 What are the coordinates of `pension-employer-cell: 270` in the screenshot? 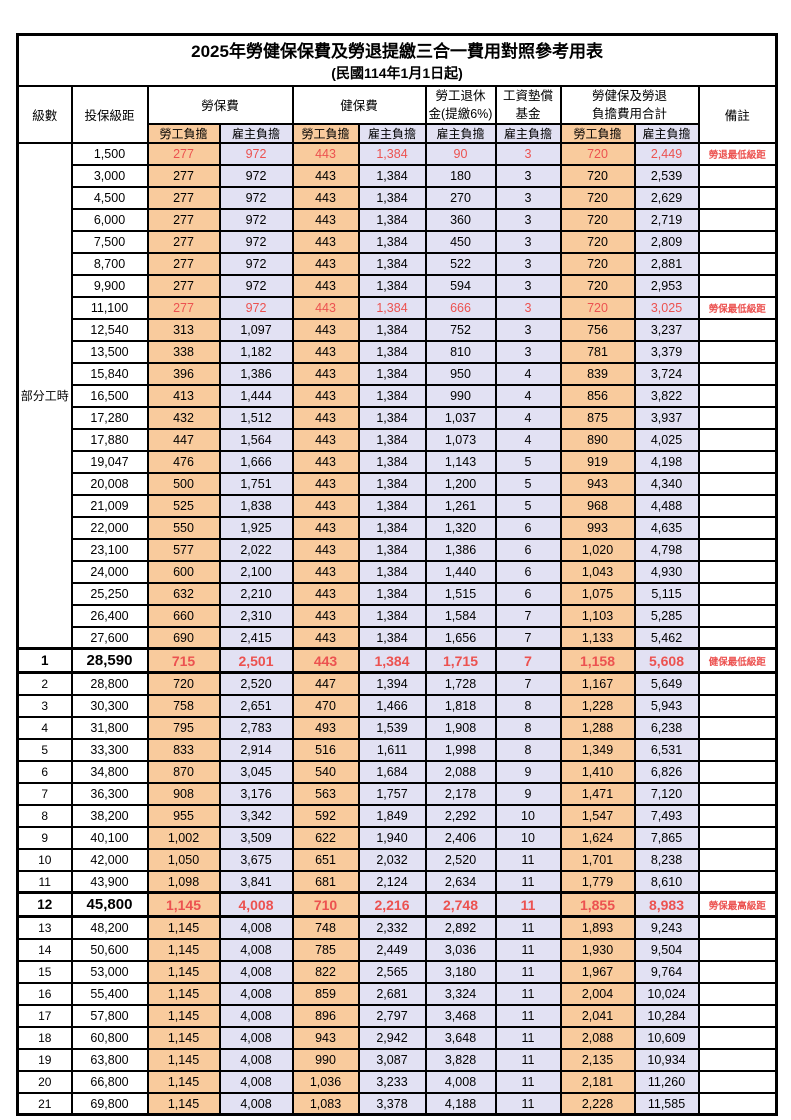 It's located at (460, 197).